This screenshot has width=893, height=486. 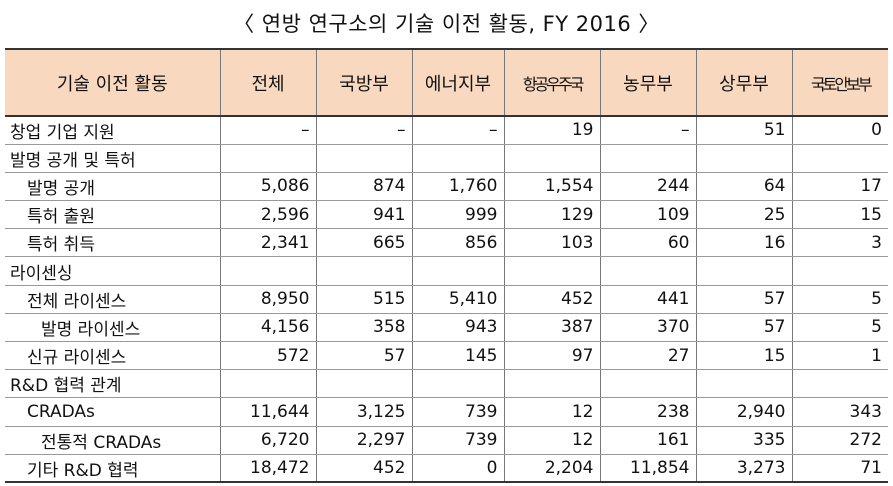 What do you see at coordinates (457, 215) in the screenshot?
I see `table-cell: 999` at bounding box center [457, 215].